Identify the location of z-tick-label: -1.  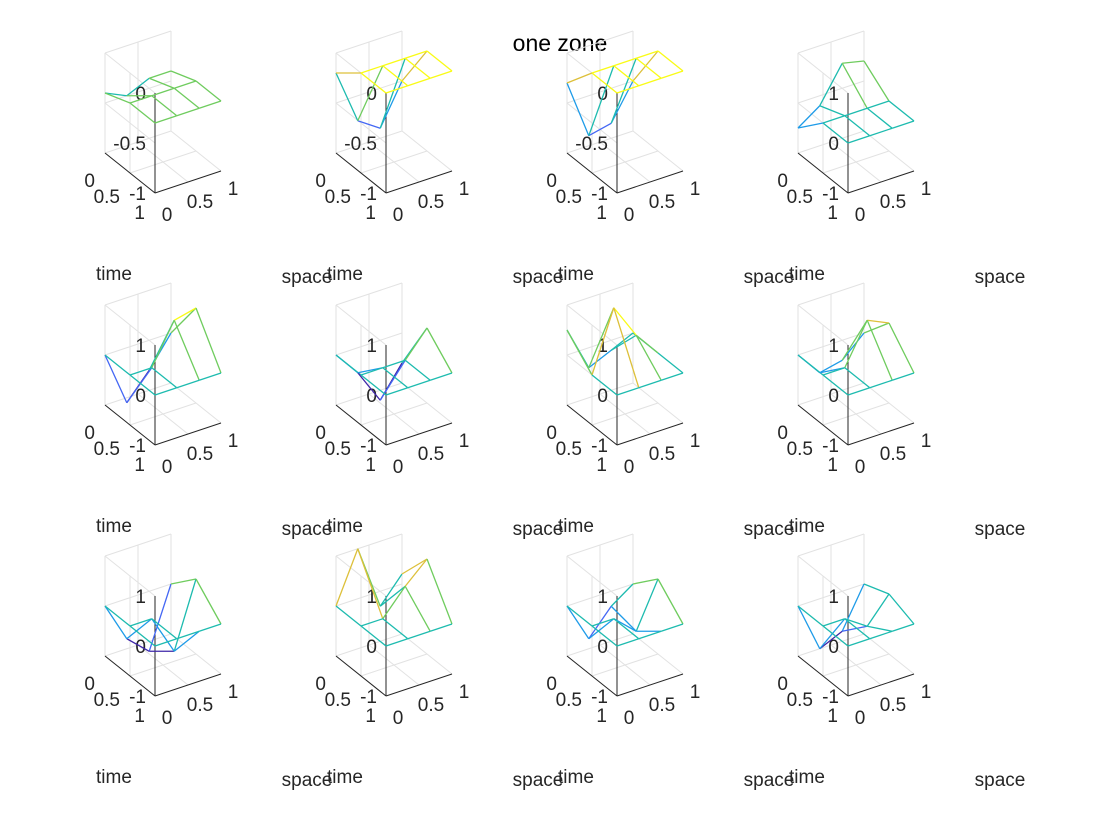
(830, 697).